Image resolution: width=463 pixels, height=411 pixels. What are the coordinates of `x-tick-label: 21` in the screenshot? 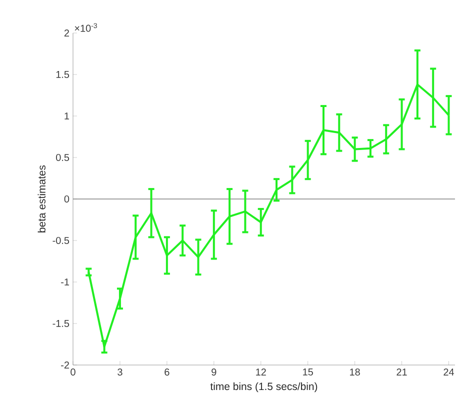 It's located at (401, 372).